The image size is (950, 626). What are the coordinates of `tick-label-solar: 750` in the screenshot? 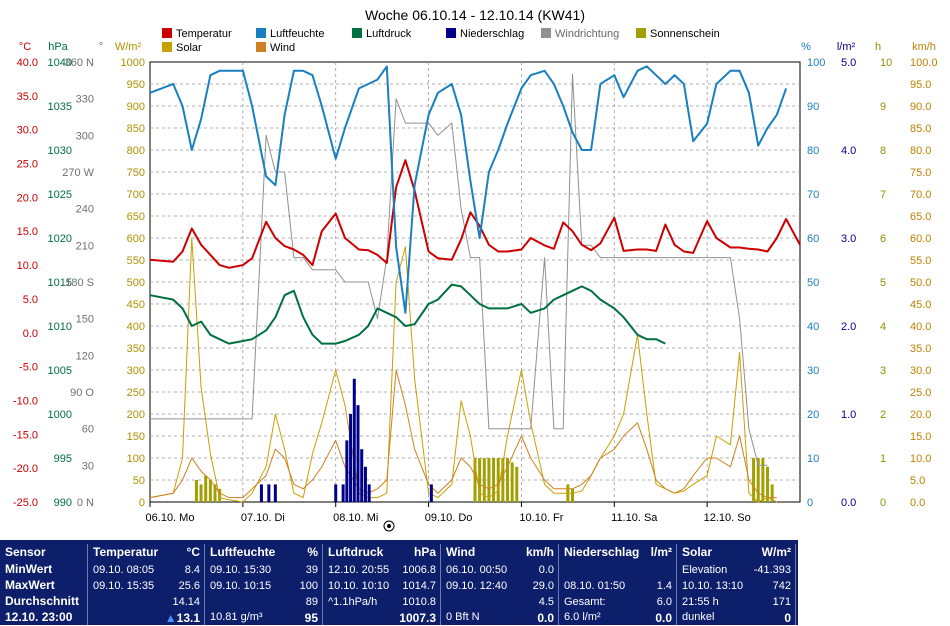 It's located at (136, 173).